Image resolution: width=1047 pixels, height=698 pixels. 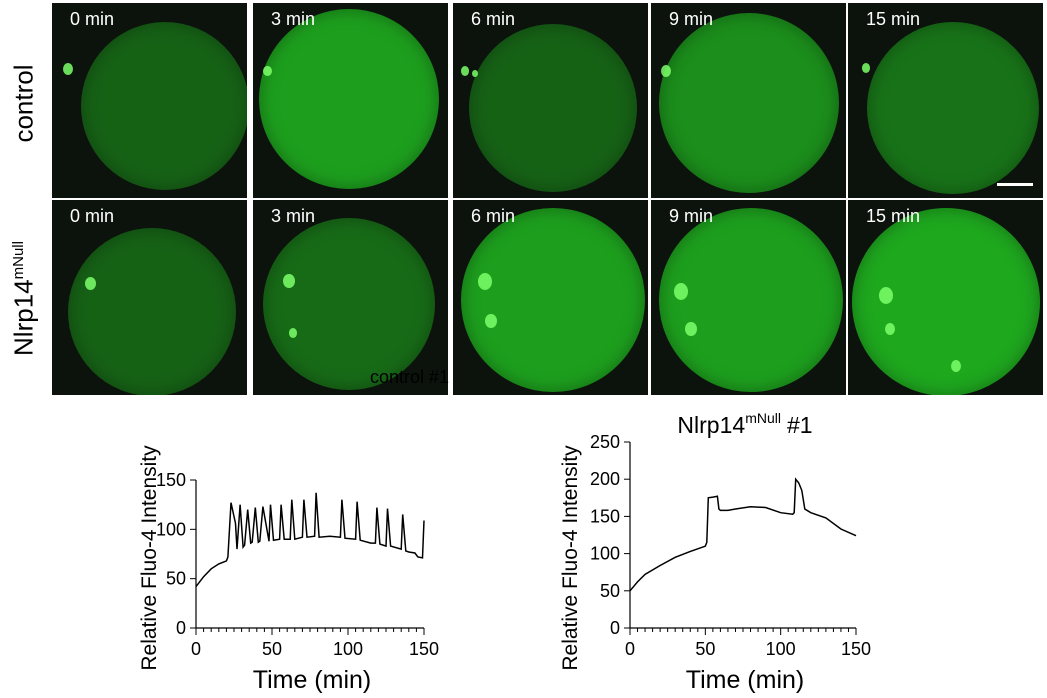 I want to click on chart-nlrp14-y-tick-label: 250, so click(x=605, y=442).